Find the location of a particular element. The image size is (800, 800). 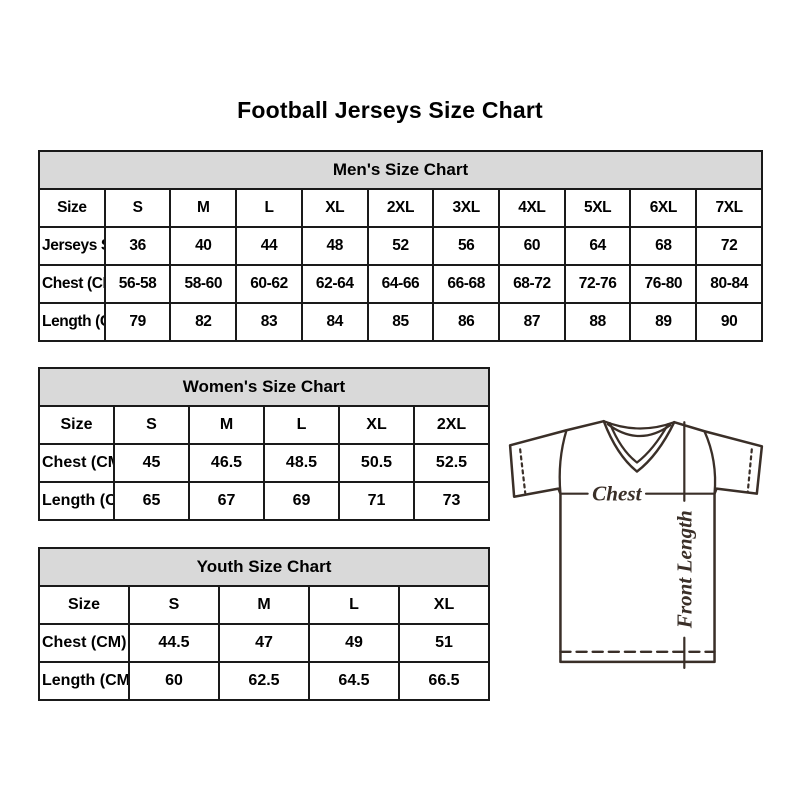

mens-cell-0-1: S is located at coordinates (137, 208).